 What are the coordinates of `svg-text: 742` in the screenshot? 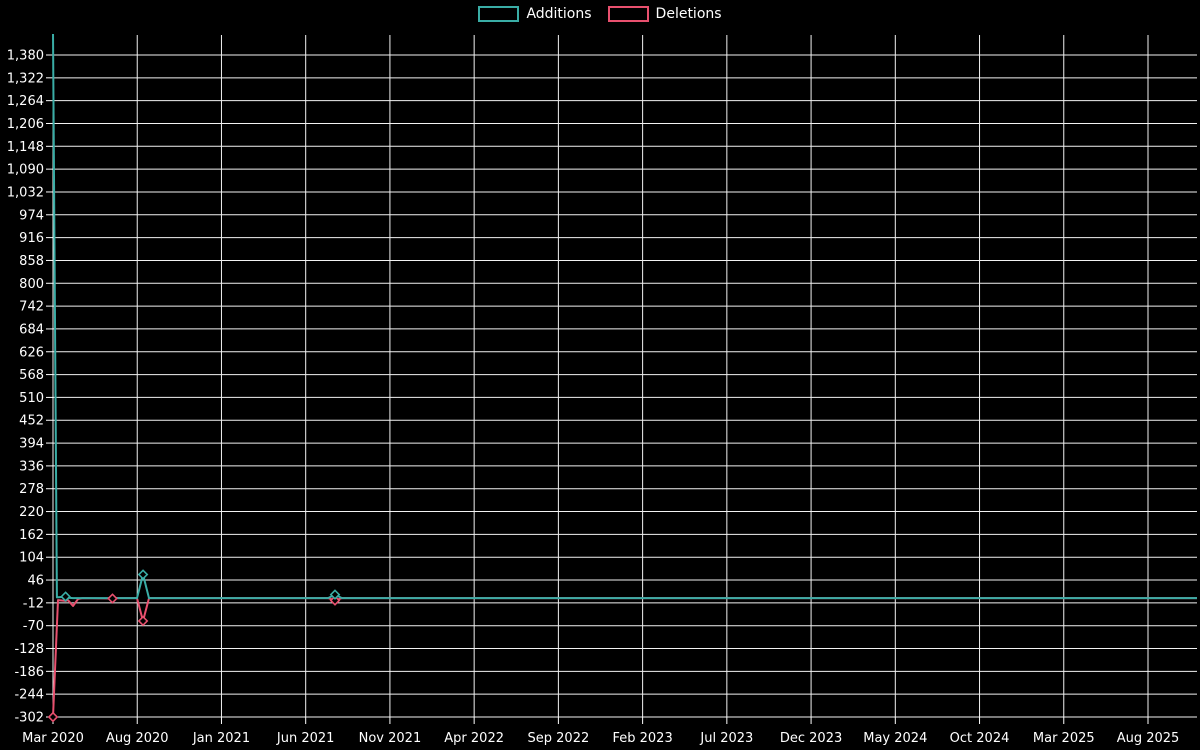 It's located at (31, 307).